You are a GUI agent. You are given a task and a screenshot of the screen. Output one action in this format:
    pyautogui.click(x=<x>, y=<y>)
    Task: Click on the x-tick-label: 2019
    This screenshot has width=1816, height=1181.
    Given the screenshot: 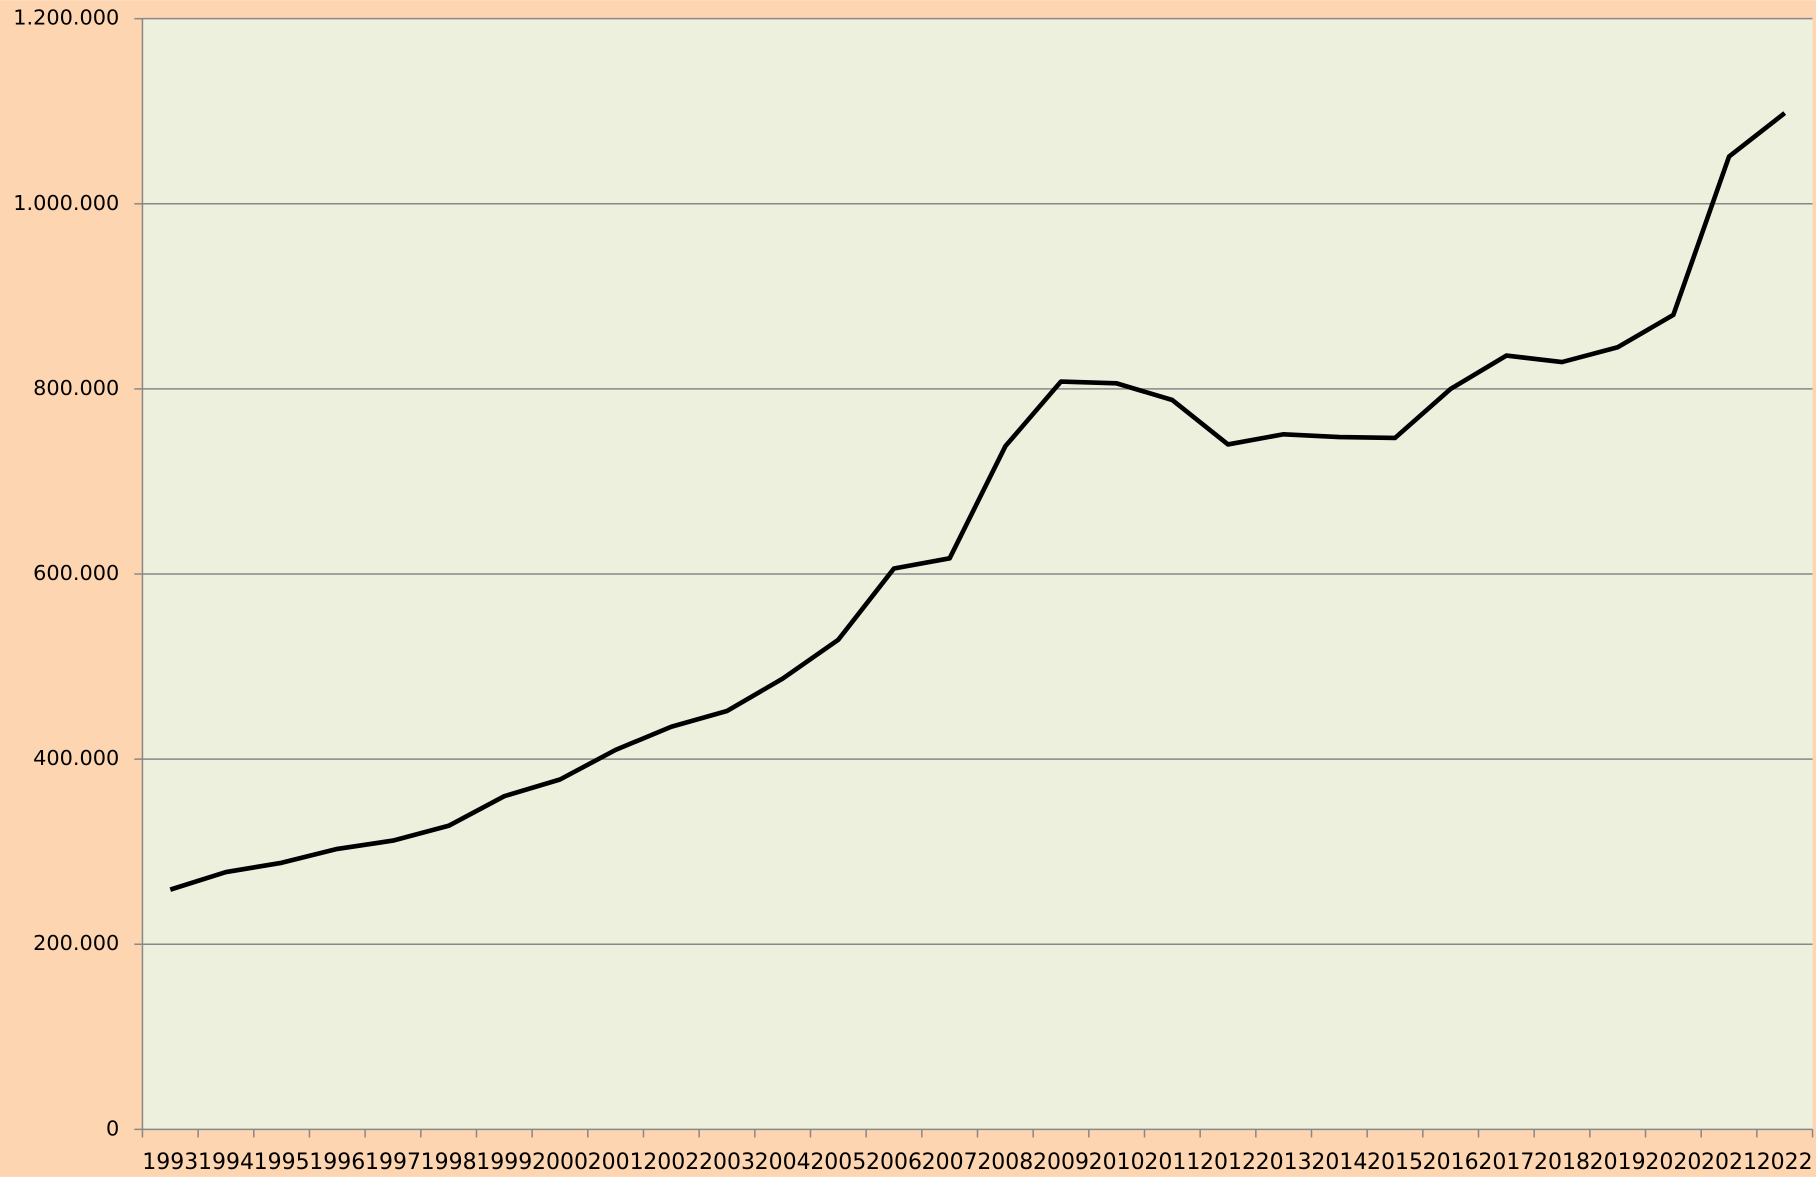 What is the action you would take?
    pyautogui.click(x=1618, y=1162)
    